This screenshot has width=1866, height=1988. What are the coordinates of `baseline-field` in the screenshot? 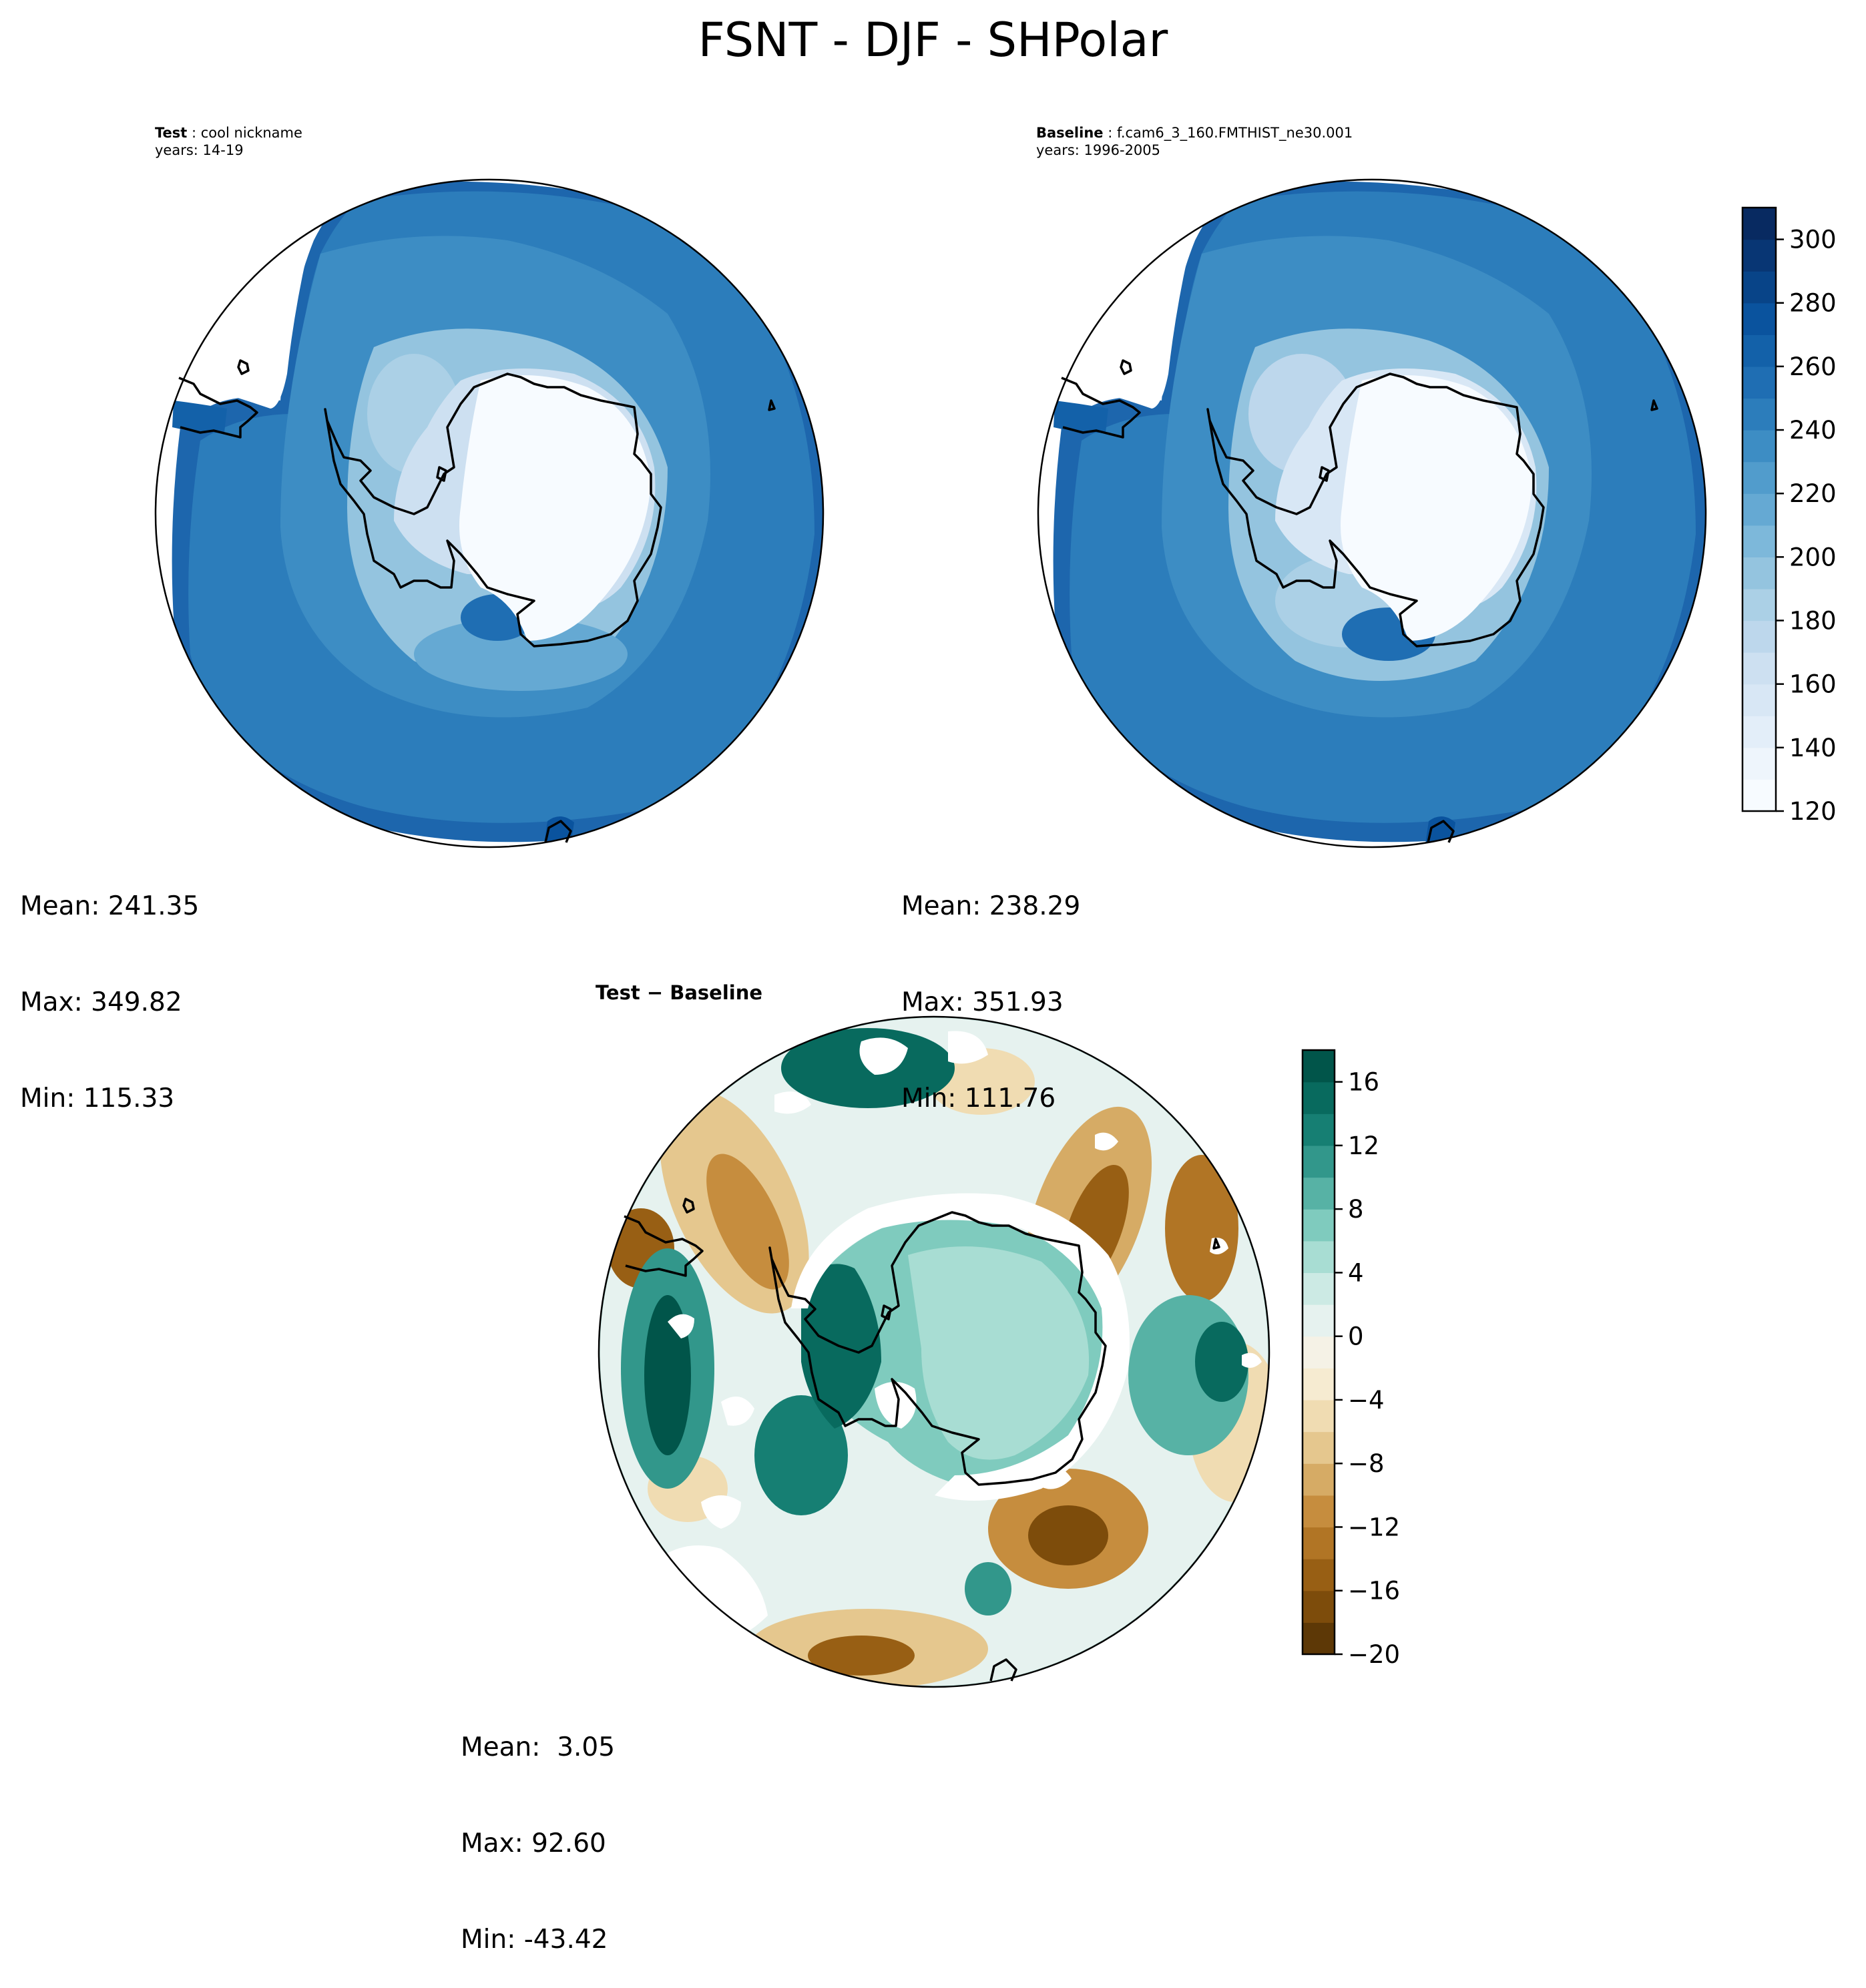 It's located at (1372, 514).